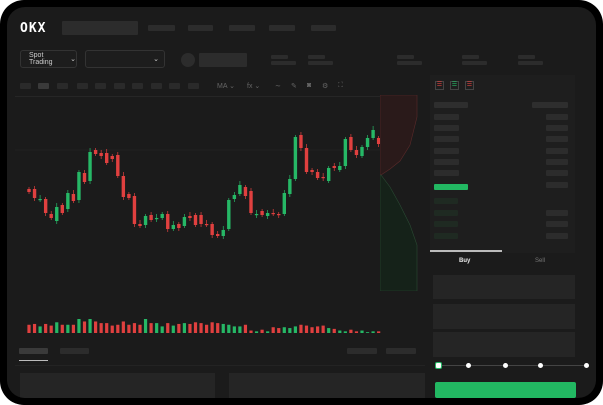 The width and height of the screenshot is (603, 405). What do you see at coordinates (504, 316) in the screenshot?
I see `amount-input` at bounding box center [504, 316].